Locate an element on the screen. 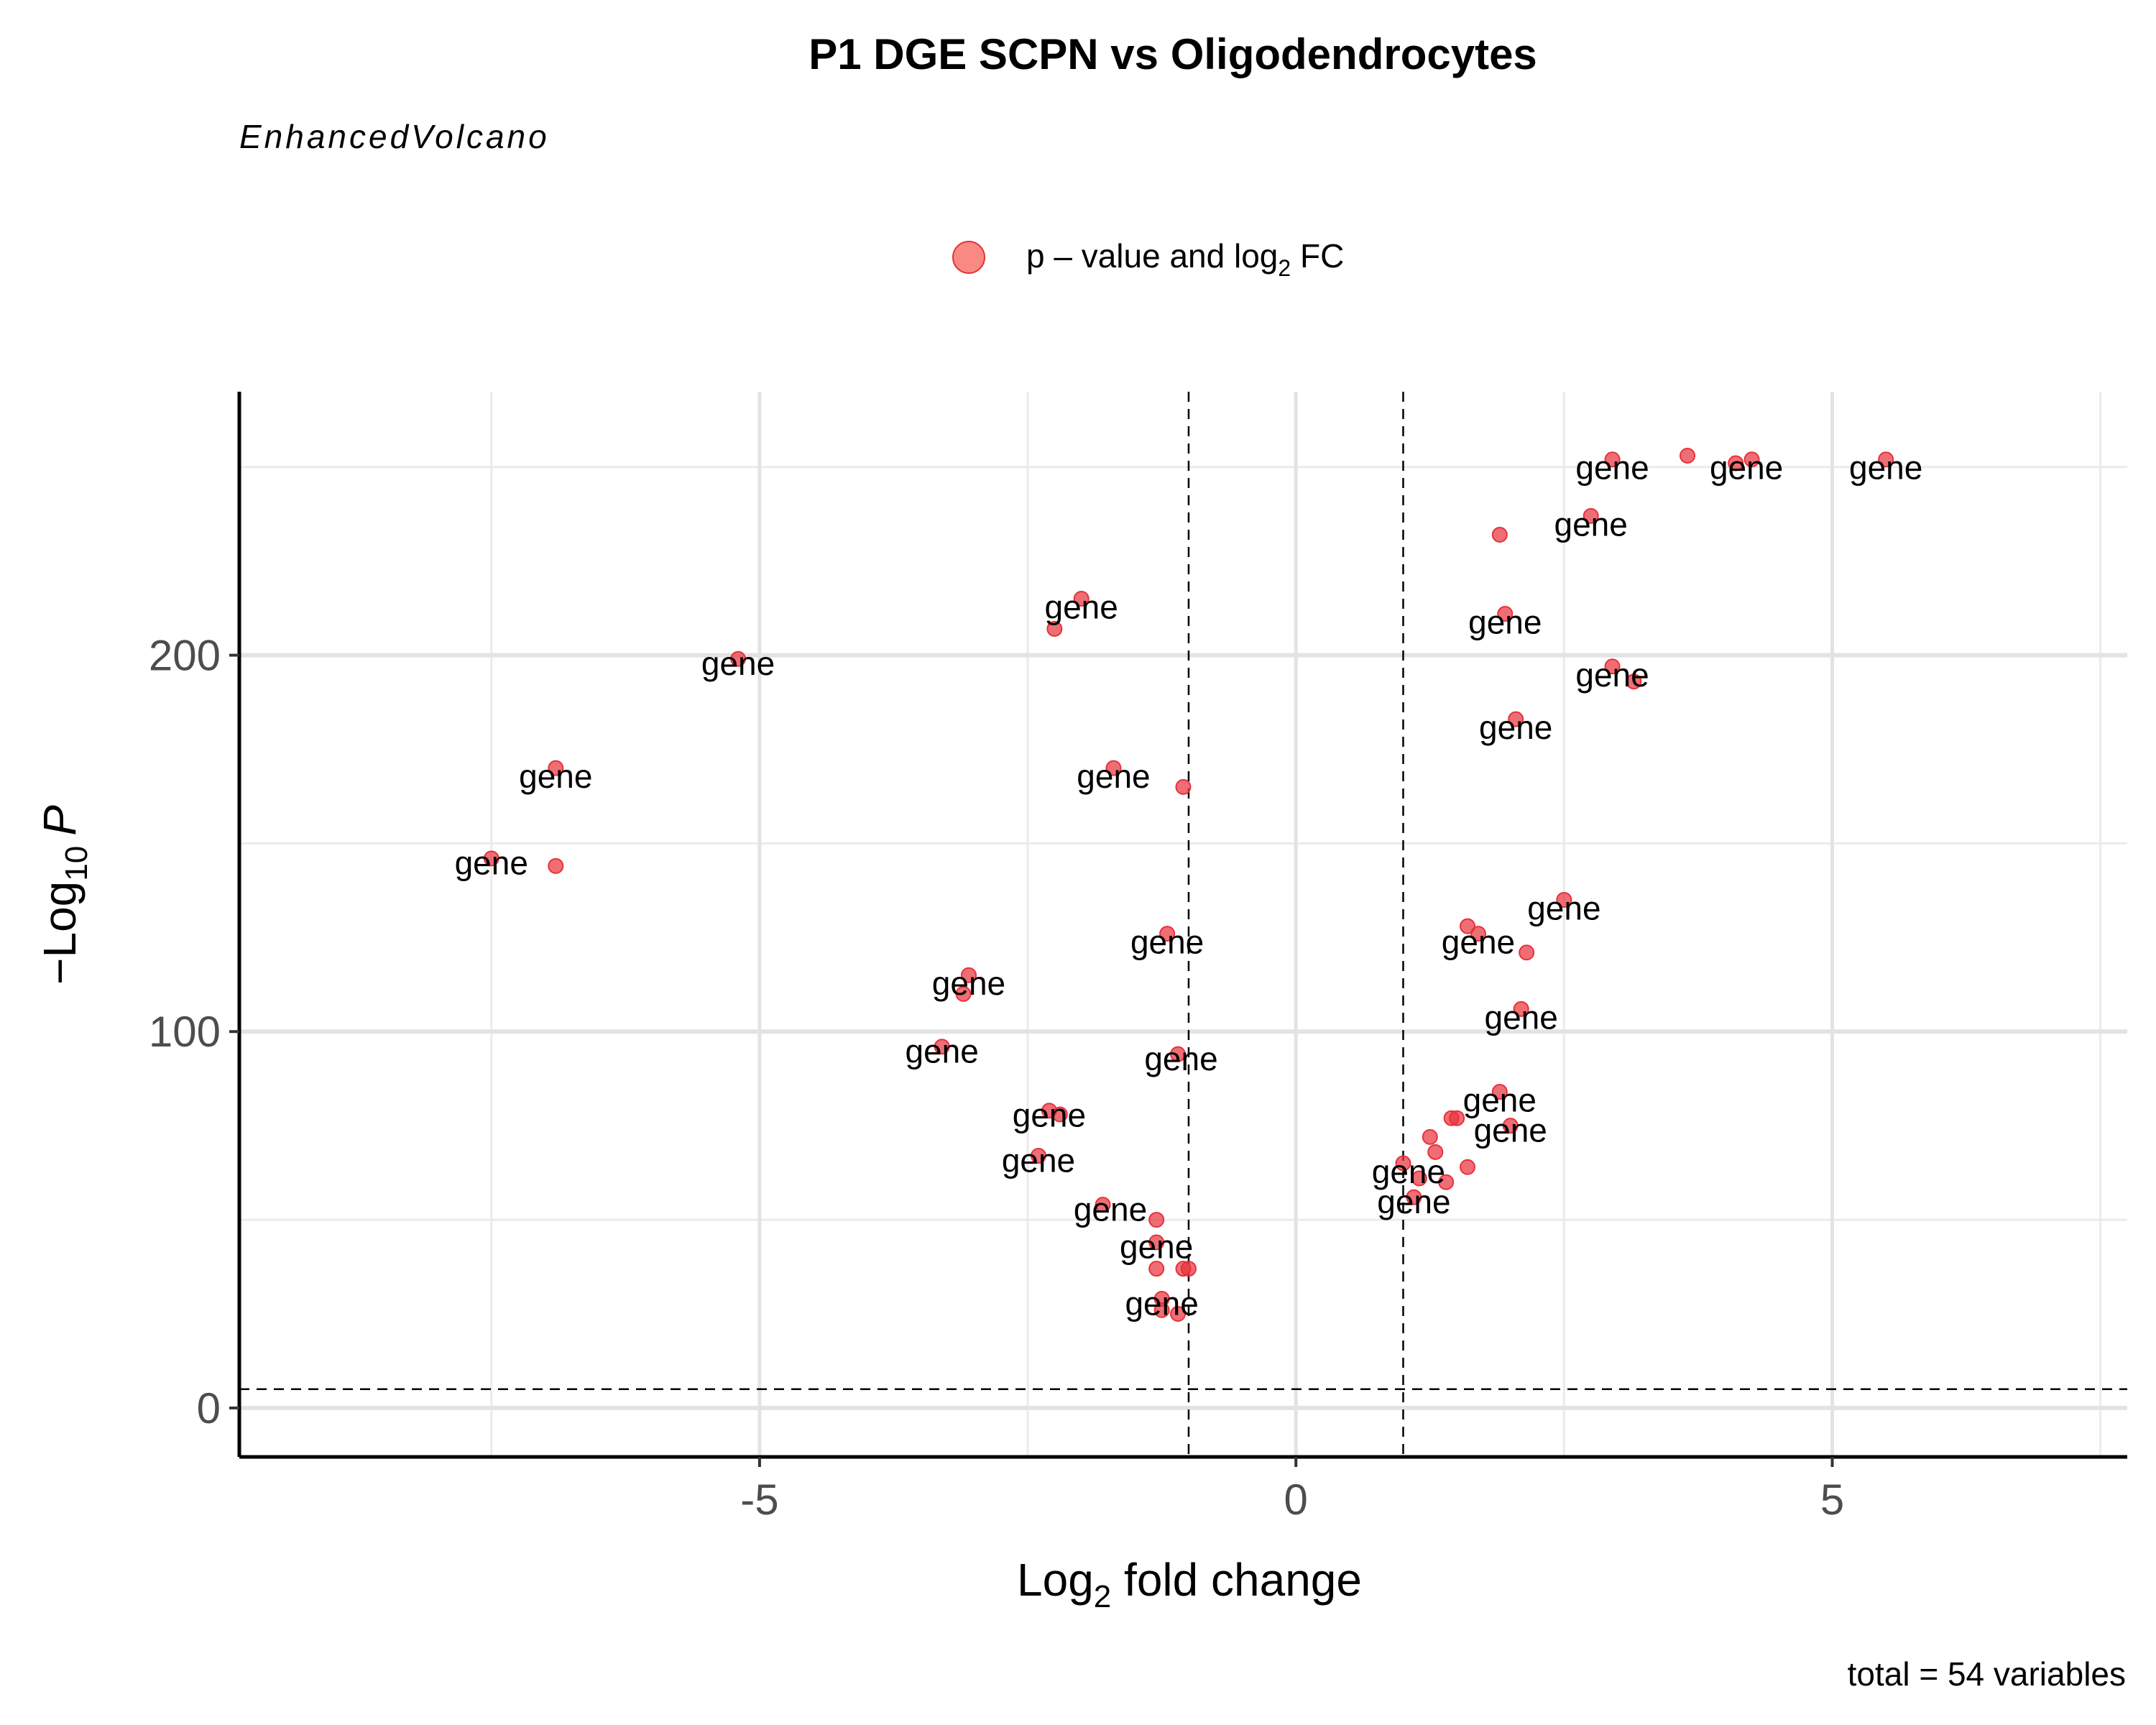 The height and width of the screenshot is (1725, 2156). y-tick-label: 100 is located at coordinates (185, 1032).